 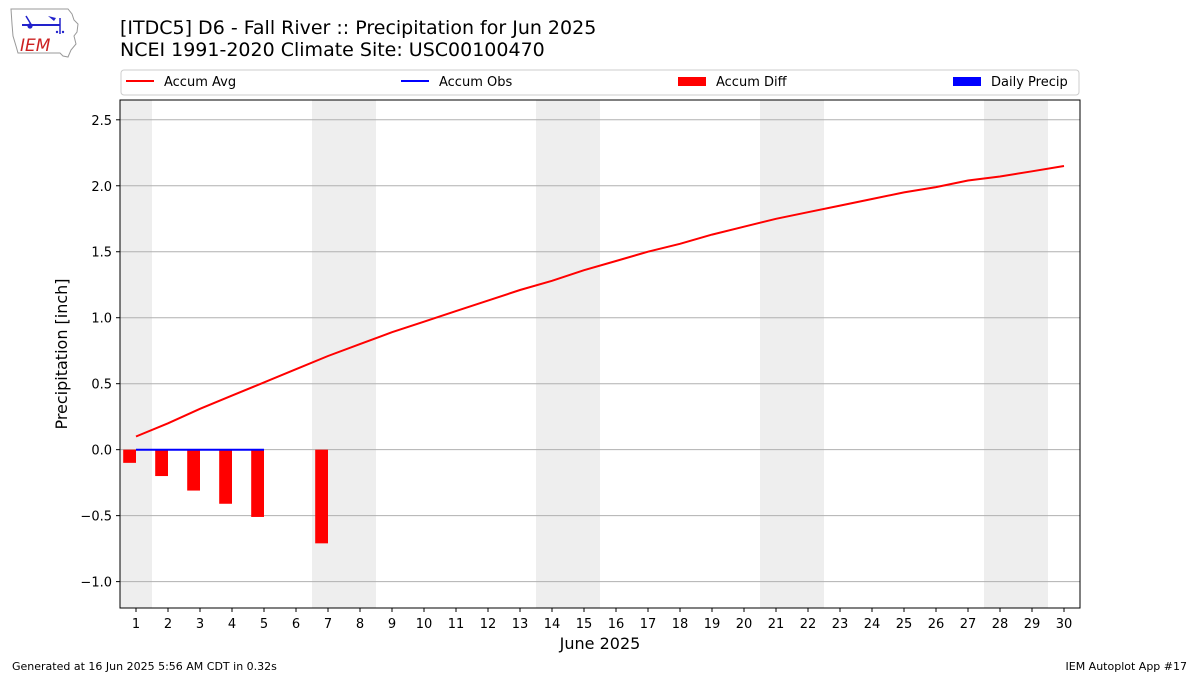 What do you see at coordinates (424, 624) in the screenshot?
I see `x-tick-label-10: 10` at bounding box center [424, 624].